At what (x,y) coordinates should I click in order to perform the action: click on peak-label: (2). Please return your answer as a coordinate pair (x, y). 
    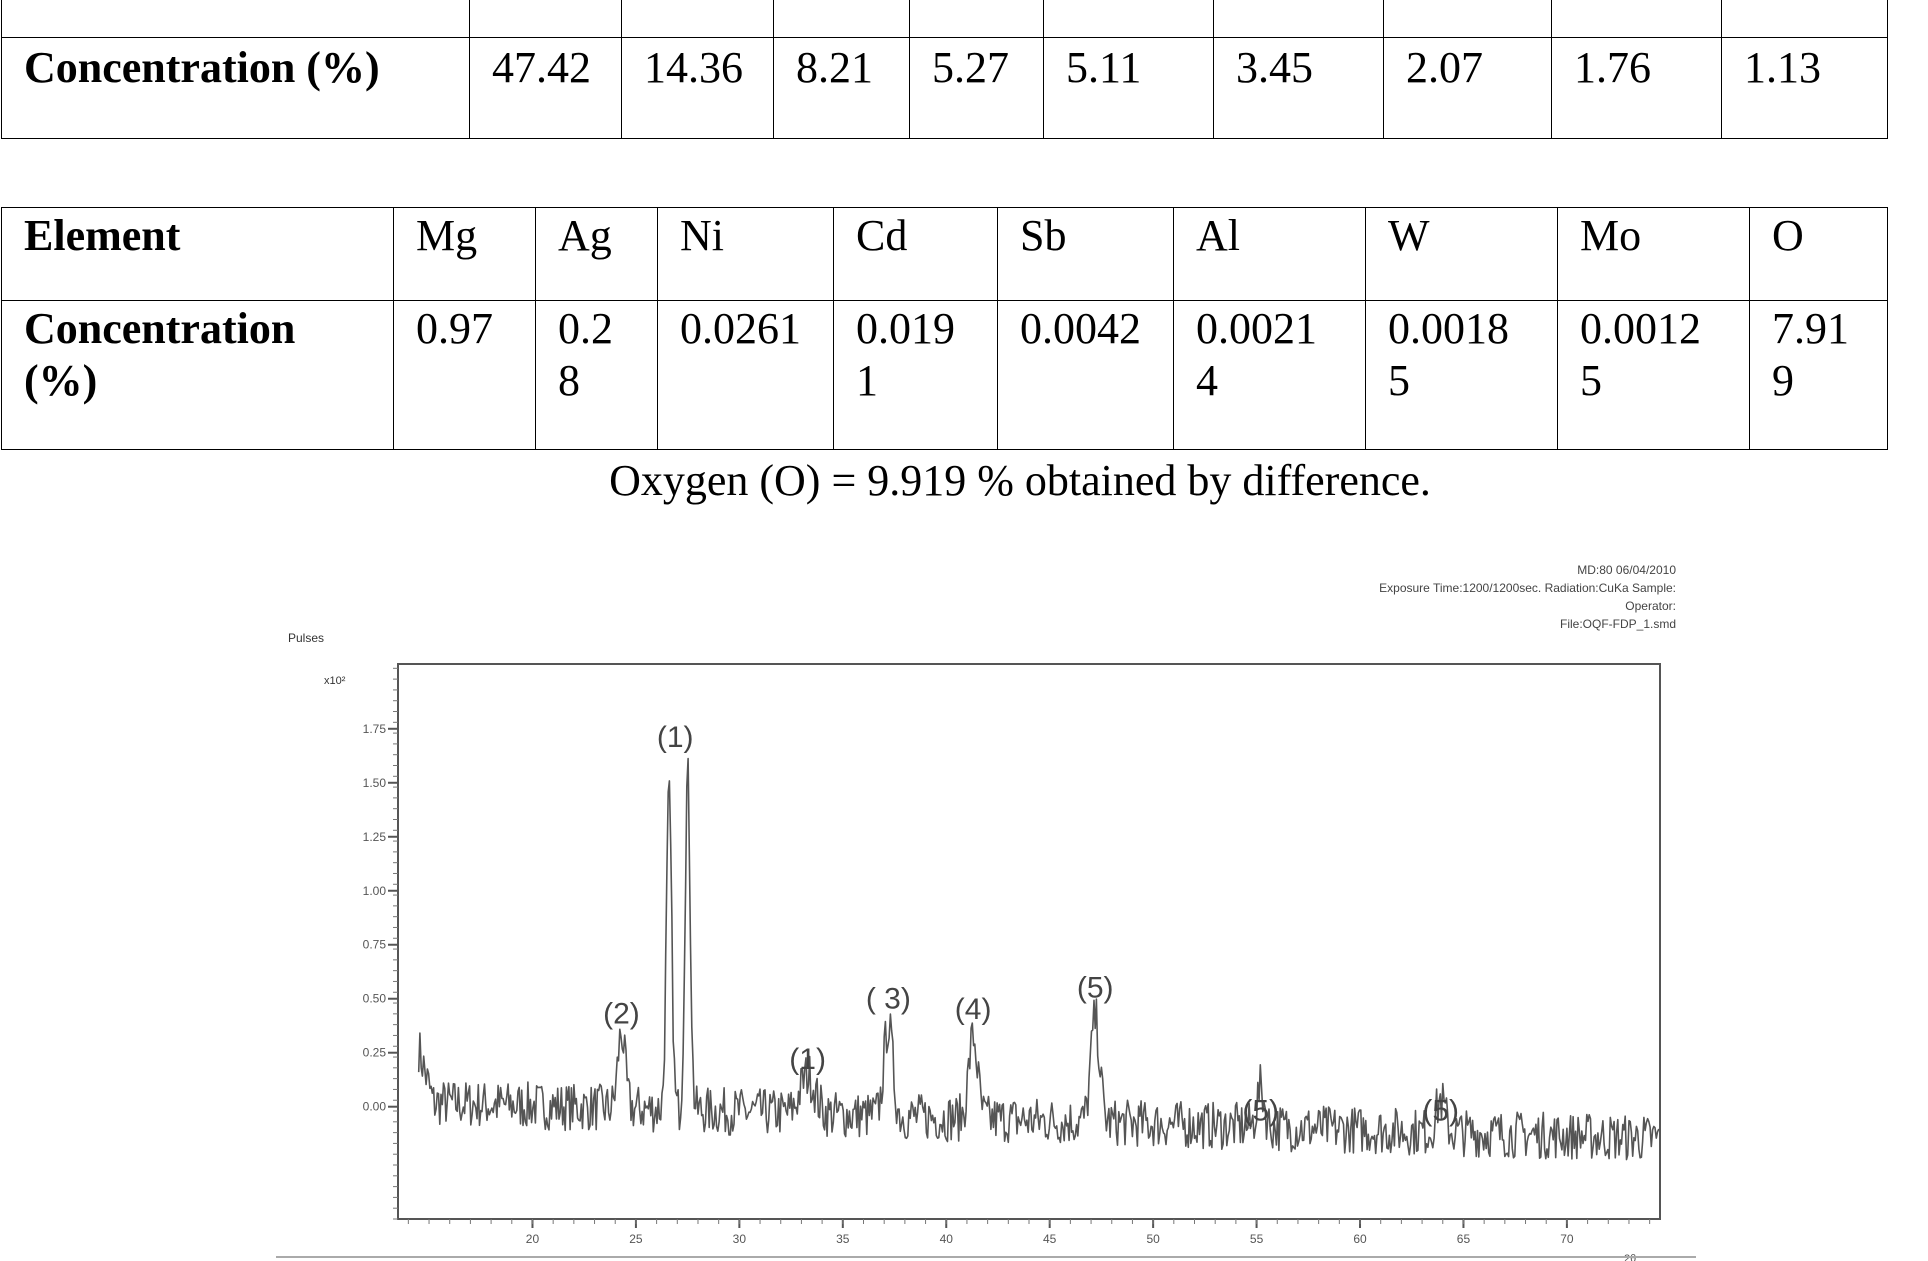
    Looking at the image, I should click on (621, 1013).